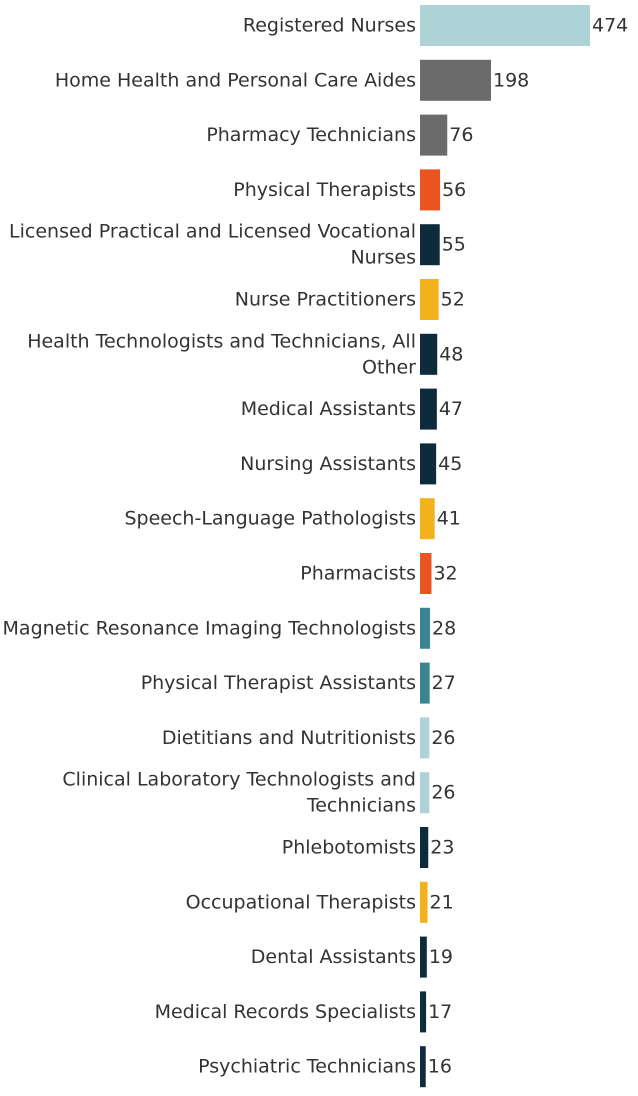 The height and width of the screenshot is (1096, 638). I want to click on value-label-6: 48, so click(451, 354).